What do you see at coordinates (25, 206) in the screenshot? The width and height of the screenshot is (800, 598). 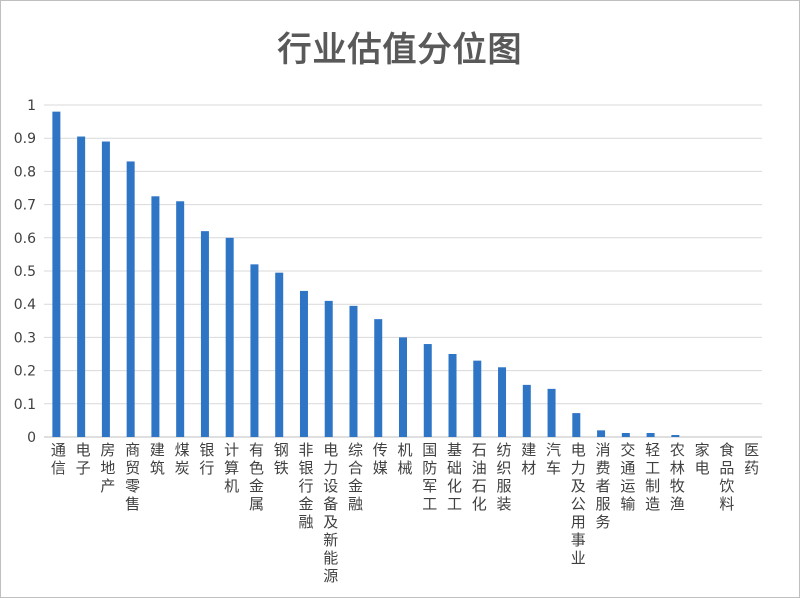 I see `y-tick-label: 0.7` at bounding box center [25, 206].